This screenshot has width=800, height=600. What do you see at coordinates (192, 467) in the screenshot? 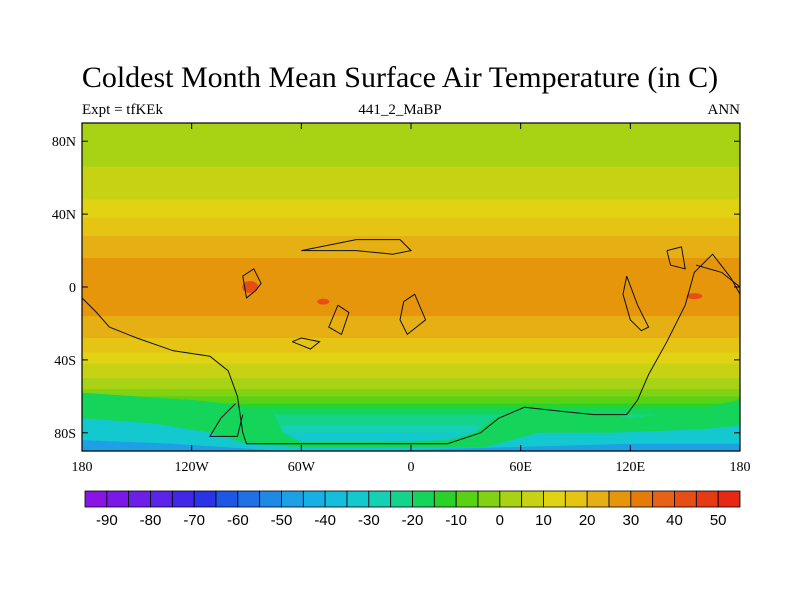
I see `x-tick-label: 120W` at bounding box center [192, 467].